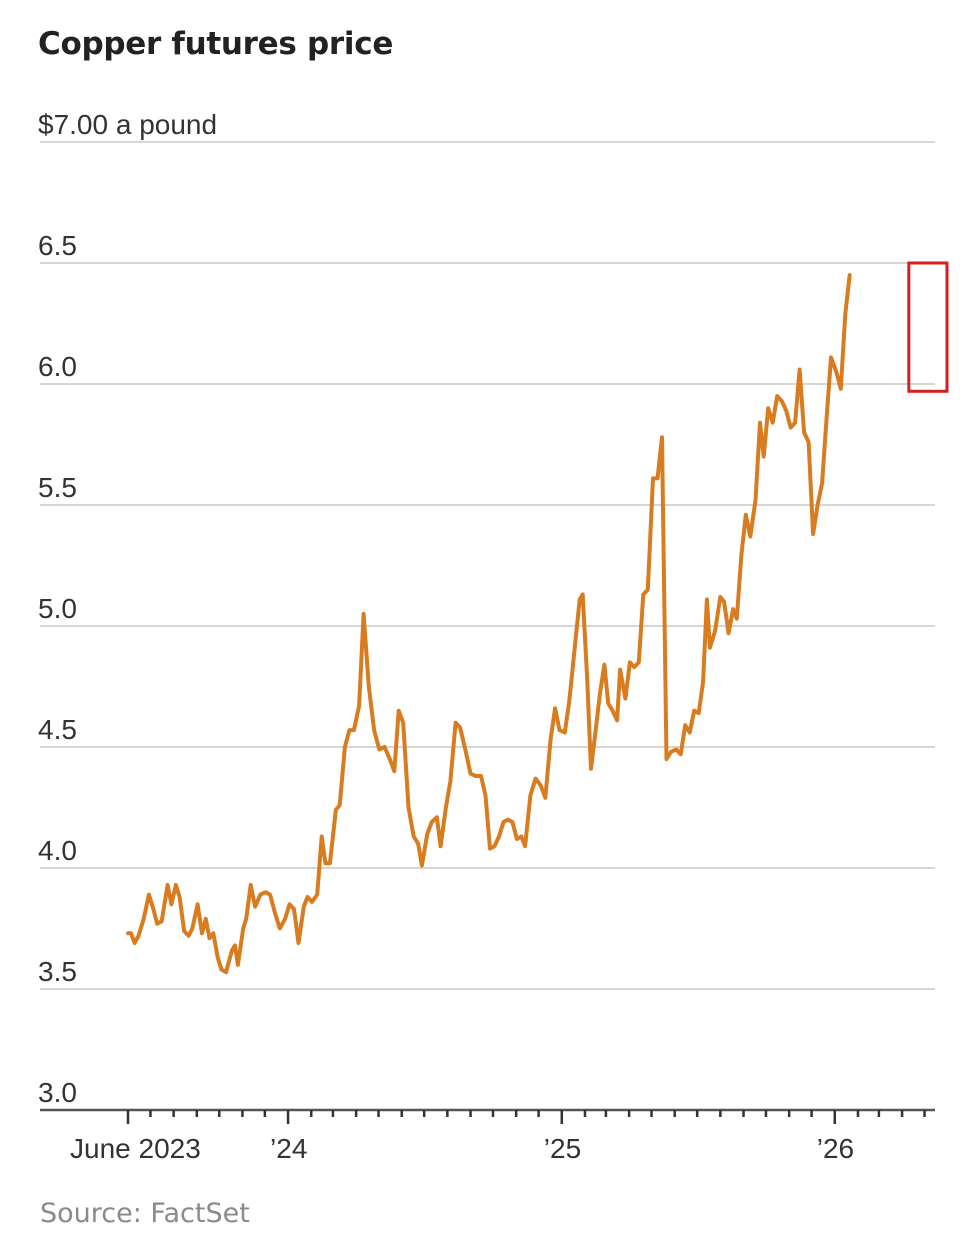 The height and width of the screenshot is (1257, 974). I want to click on y-tick-label: 5.0, so click(57, 608).